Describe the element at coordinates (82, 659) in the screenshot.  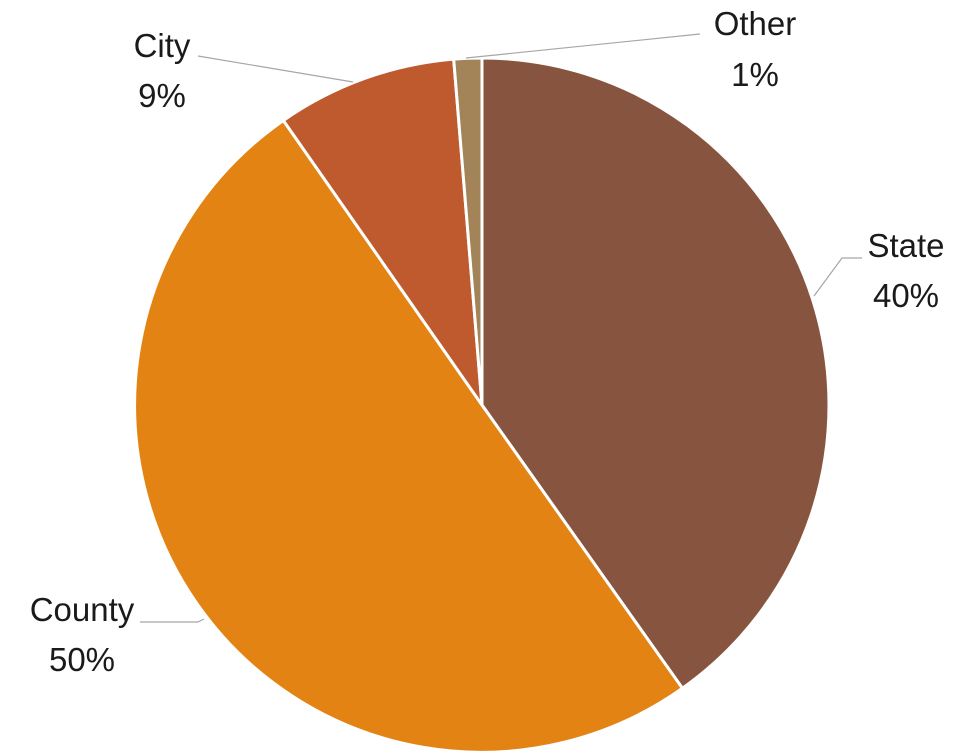
I see `slice-label-percent: 50%` at that location.